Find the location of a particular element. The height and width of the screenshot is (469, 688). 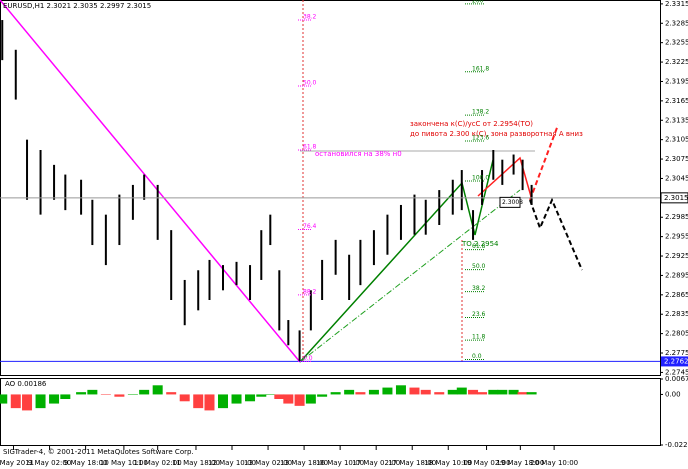

channel-line is located at coordinates (410, 276).